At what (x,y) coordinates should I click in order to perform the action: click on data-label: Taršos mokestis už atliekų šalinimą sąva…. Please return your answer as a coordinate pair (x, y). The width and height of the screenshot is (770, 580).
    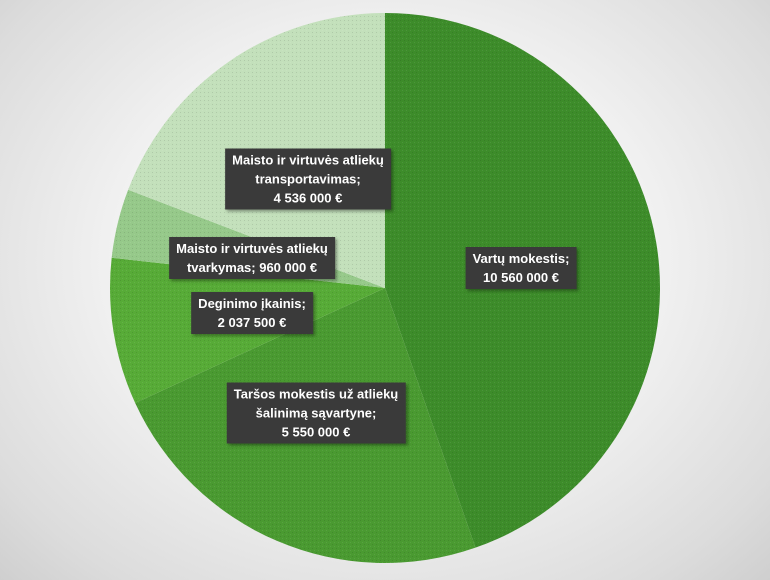
    Looking at the image, I should click on (316, 413).